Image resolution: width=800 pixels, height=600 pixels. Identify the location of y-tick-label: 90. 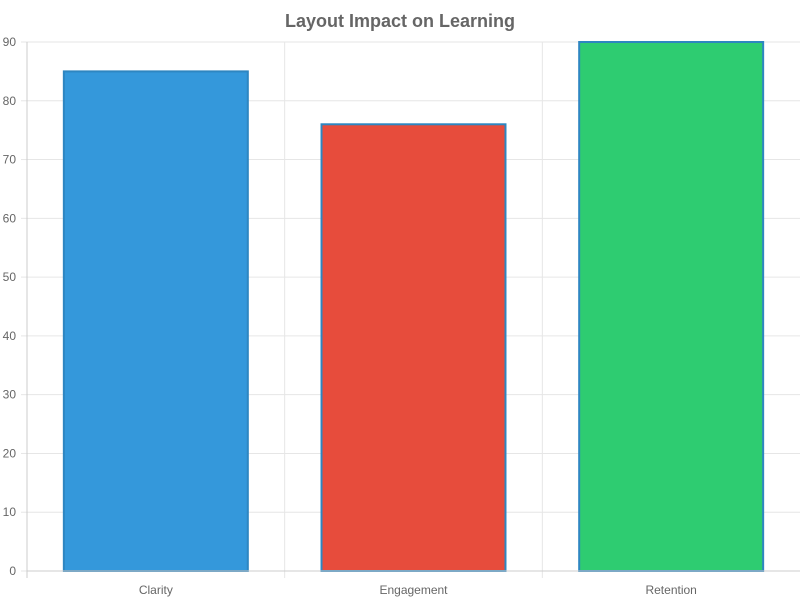
(10, 42).